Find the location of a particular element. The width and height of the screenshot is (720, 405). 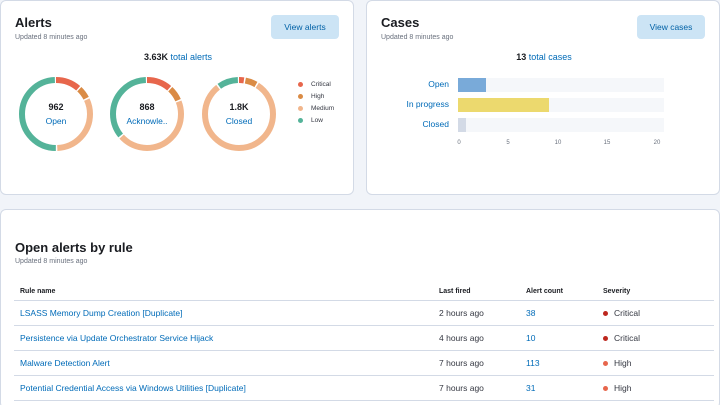

case-bar-in-progress is located at coordinates (503, 105).